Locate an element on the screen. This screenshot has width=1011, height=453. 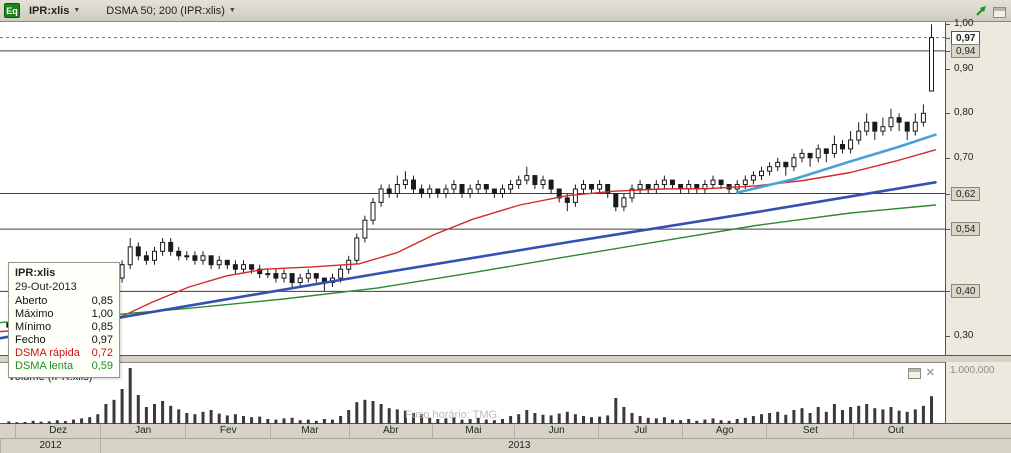
volume-pane: Volume (IPR:xlis) ▼ ✕ Fuso horário: TMG is located at coordinates (472, 393).